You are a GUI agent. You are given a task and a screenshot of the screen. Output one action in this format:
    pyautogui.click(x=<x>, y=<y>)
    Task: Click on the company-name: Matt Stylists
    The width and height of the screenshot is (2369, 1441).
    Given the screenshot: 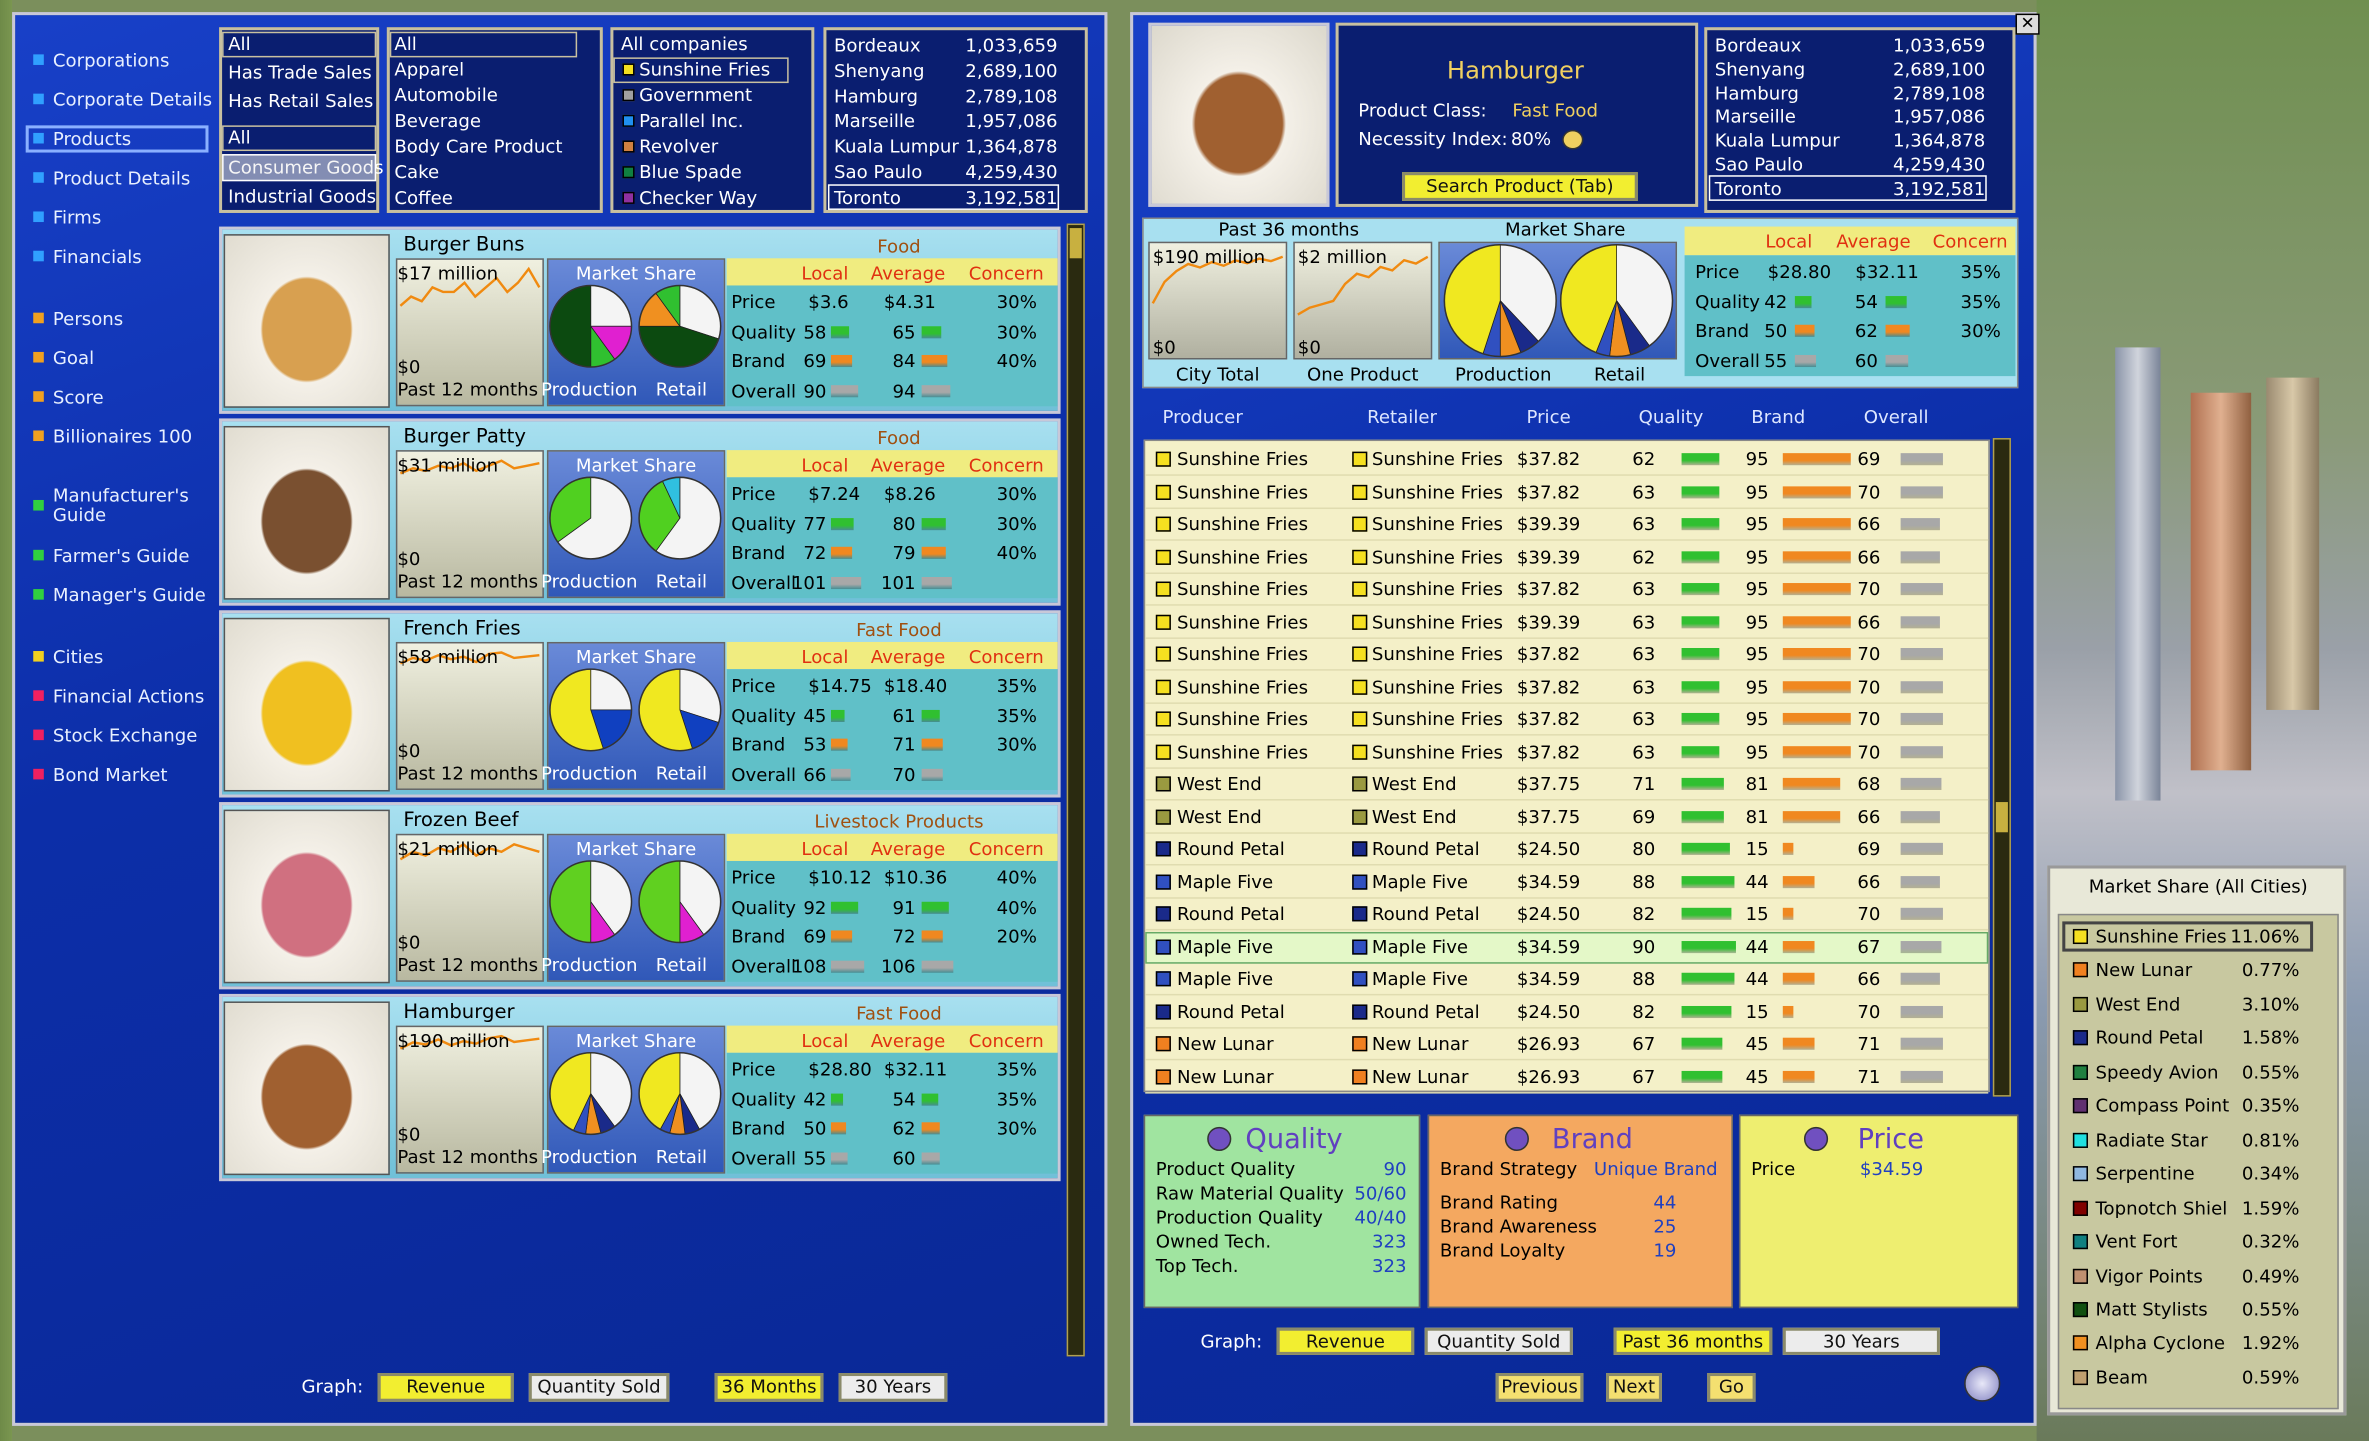 What is the action you would take?
    pyautogui.click(x=2151, y=1309)
    